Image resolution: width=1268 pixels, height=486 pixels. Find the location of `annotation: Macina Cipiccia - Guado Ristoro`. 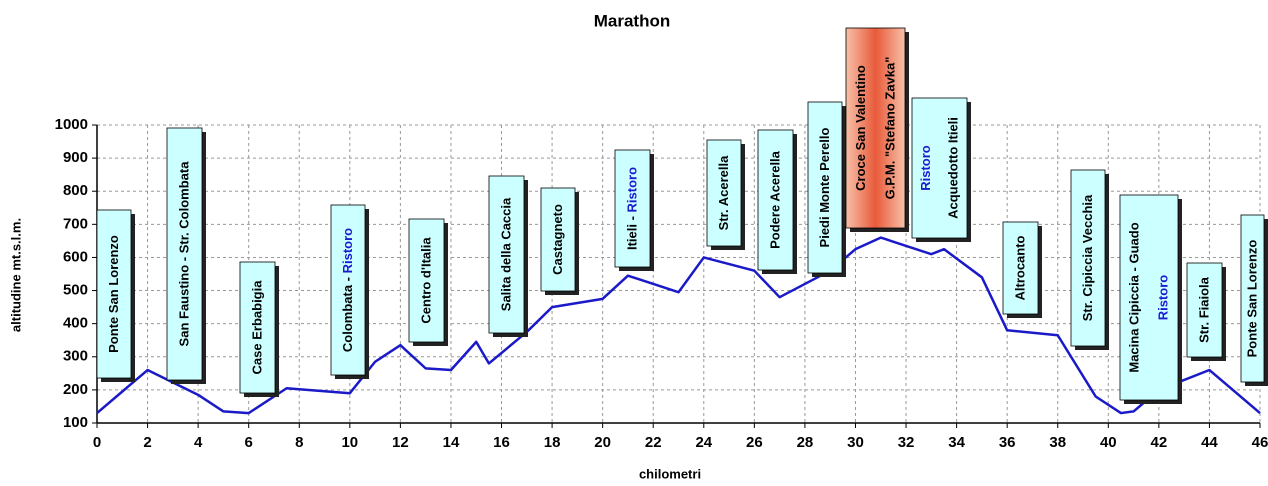

annotation: Macina Cipiccia - Guado Ristoro is located at coordinates (1150, 299).